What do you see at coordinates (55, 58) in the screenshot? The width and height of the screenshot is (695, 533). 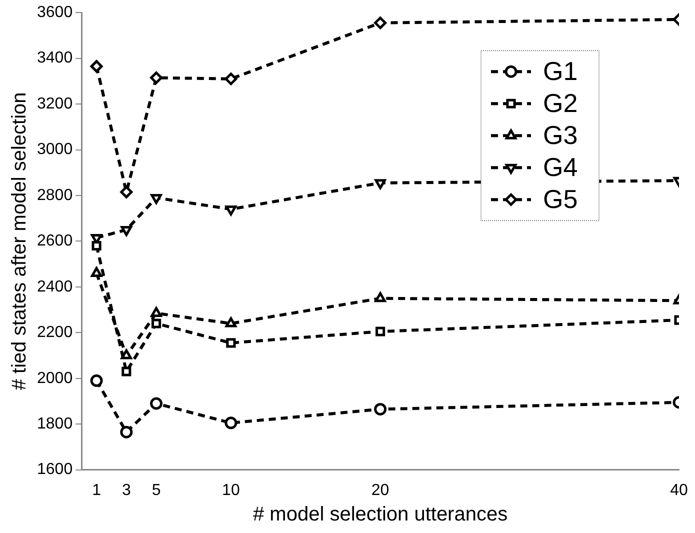 I see `y-tick-label: 3400` at bounding box center [55, 58].